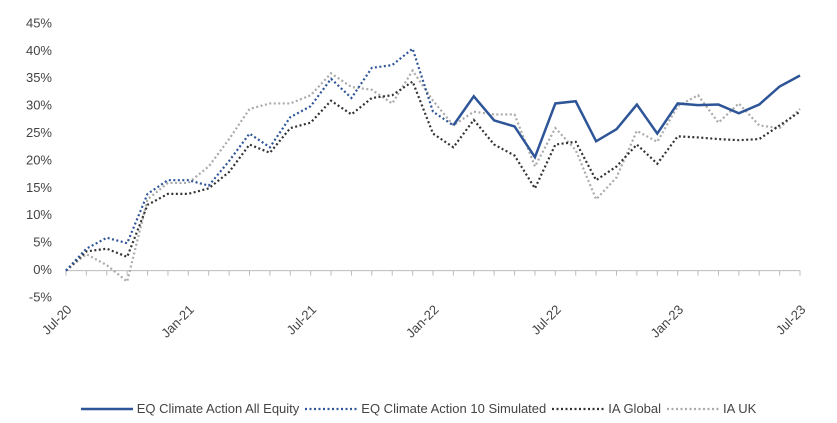 Image resolution: width=837 pixels, height=423 pixels. What do you see at coordinates (39, 22) in the screenshot?
I see `y-tick-label: 45%` at bounding box center [39, 22].